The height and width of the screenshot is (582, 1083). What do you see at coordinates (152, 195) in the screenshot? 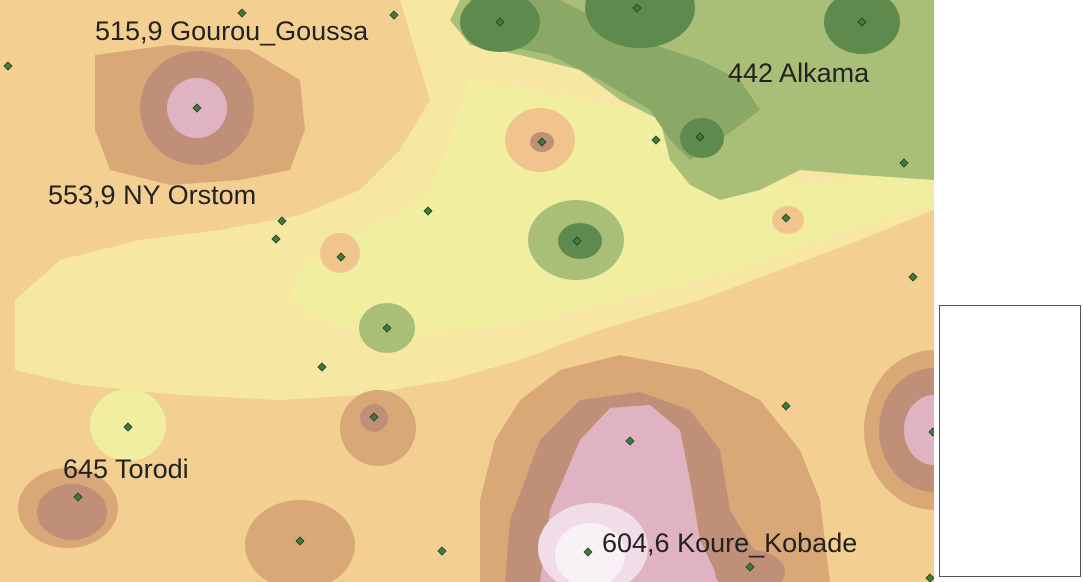
I see `label-ny-orstom: 553,9 NY Orstom` at bounding box center [152, 195].